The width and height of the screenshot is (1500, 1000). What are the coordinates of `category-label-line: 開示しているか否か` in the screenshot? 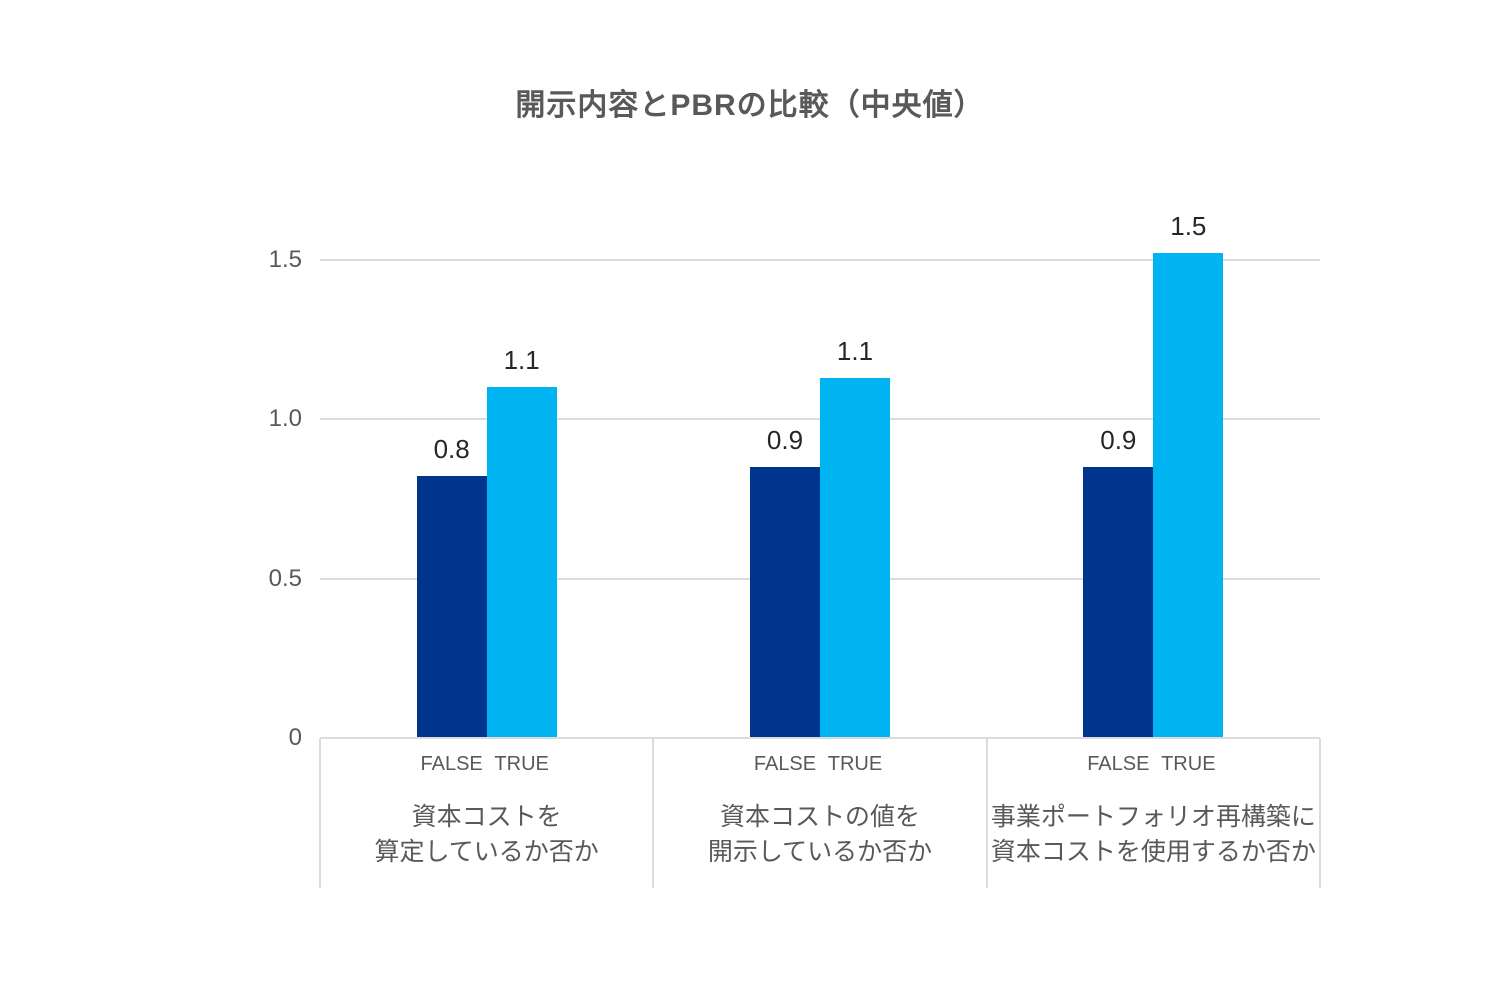 It's located at (820, 852).